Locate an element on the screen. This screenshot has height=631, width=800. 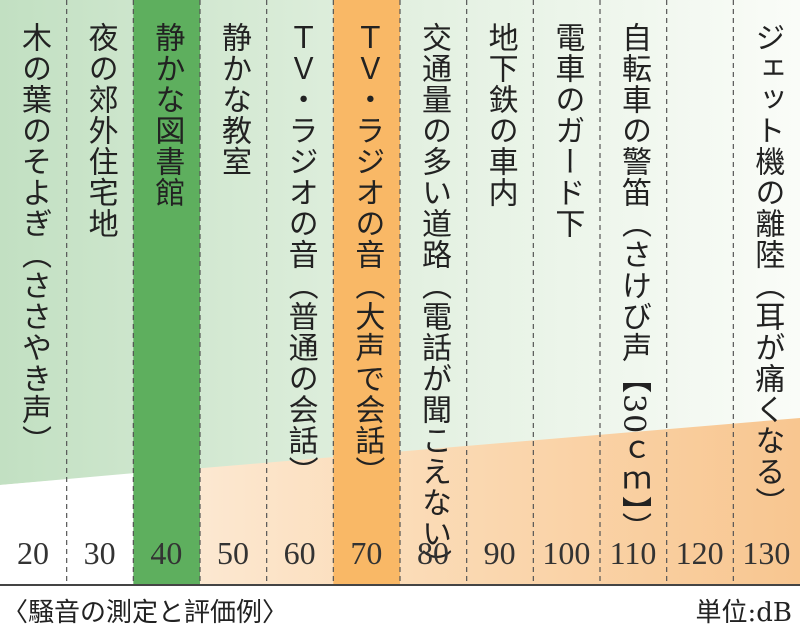
db-value-120: 120 is located at coordinates (699, 553).